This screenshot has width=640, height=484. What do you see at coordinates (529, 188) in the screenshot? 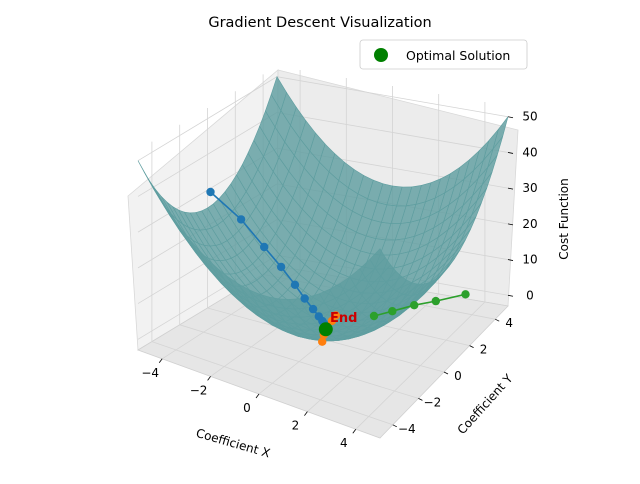
I see `z-tick-label: 30` at bounding box center [529, 188].